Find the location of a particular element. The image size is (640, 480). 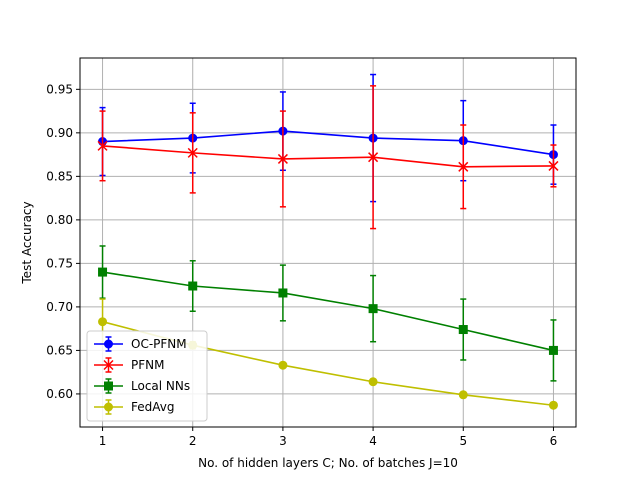

legend-box is located at coordinates (147, 376).